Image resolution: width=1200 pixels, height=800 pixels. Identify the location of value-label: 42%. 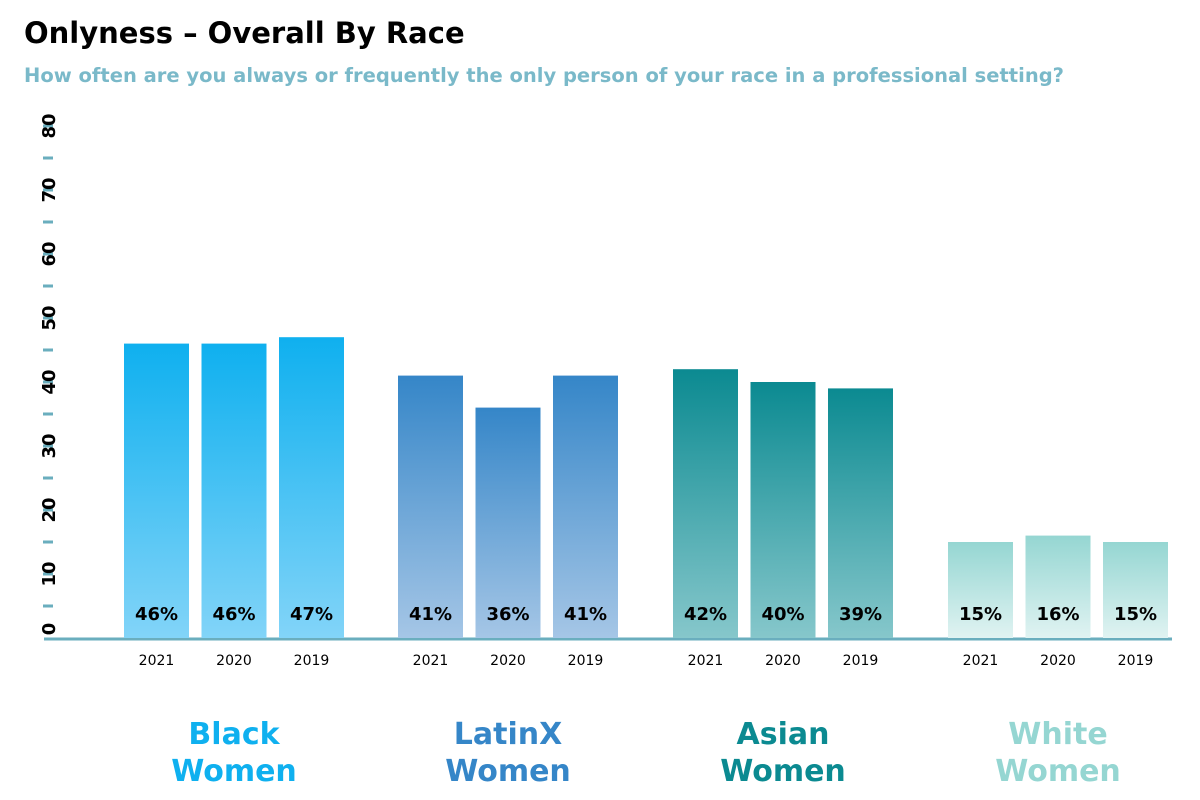
(705, 614).